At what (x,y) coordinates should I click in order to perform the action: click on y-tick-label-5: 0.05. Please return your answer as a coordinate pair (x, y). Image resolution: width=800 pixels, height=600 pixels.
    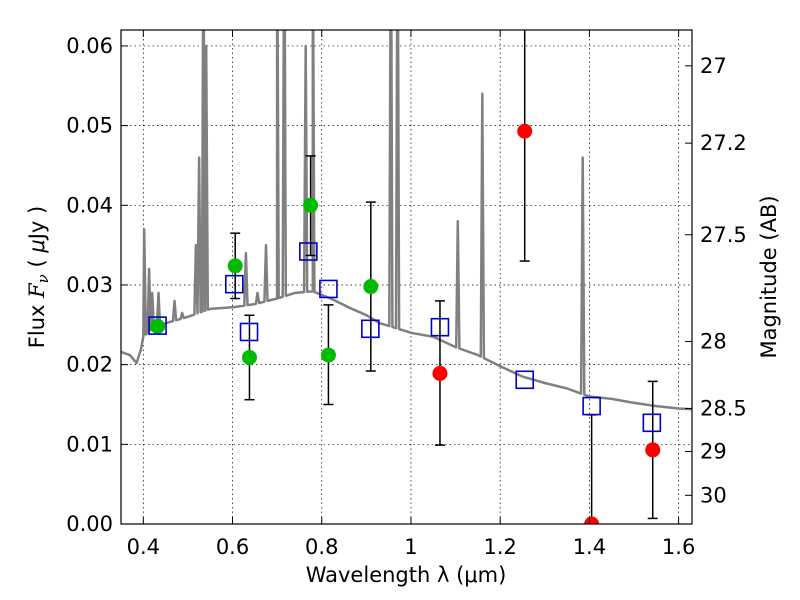
    Looking at the image, I should click on (89, 126).